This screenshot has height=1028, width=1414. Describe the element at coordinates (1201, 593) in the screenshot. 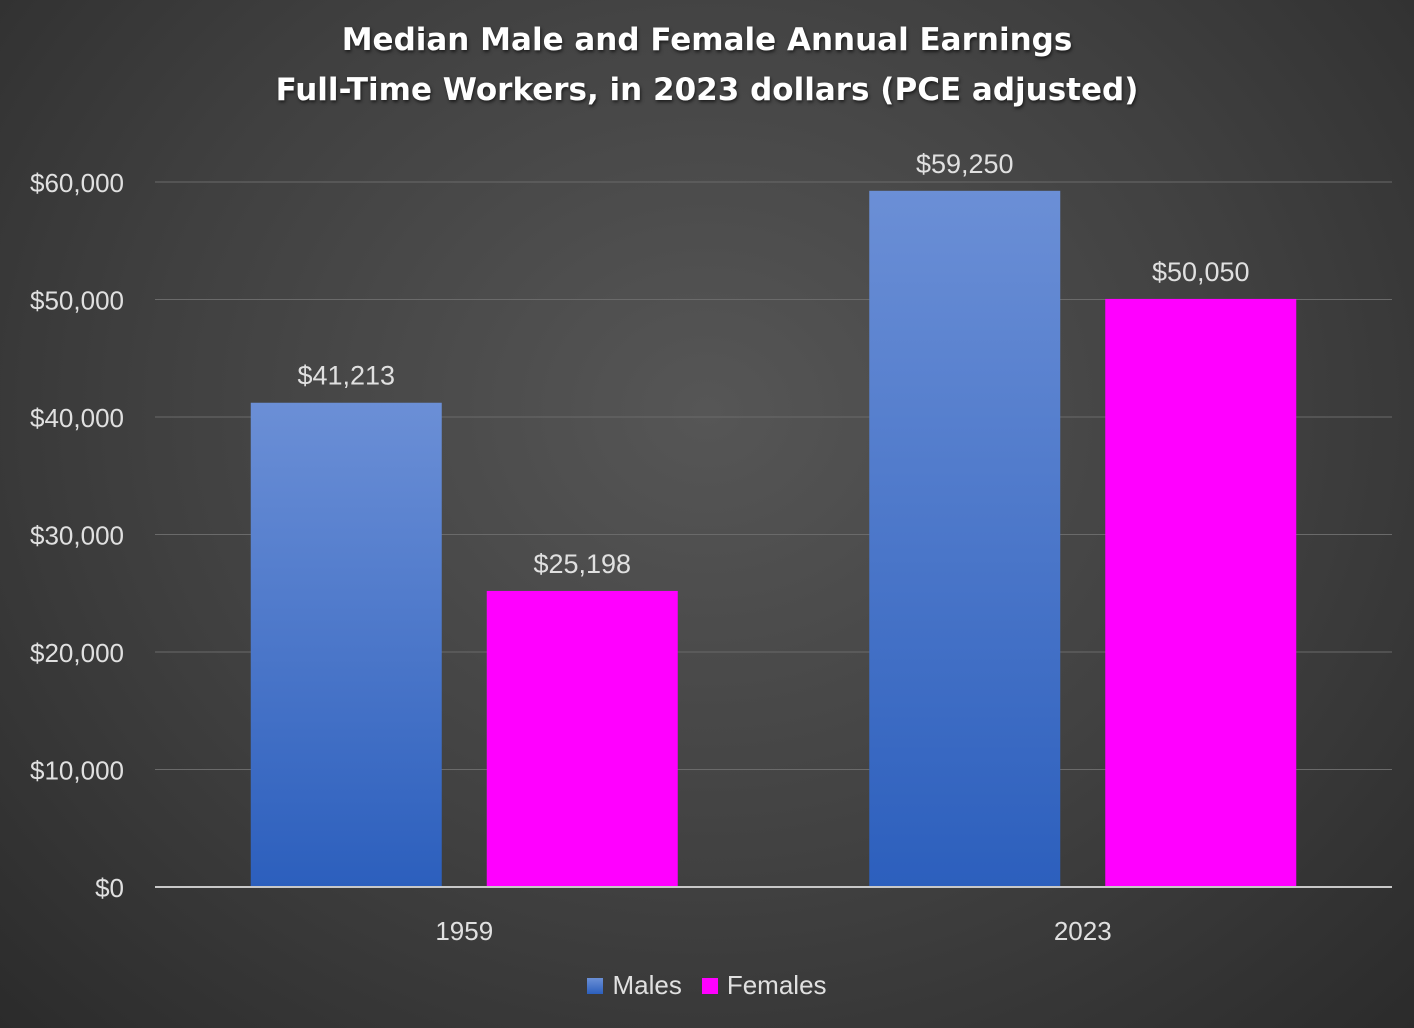

I see `bar-females-2023` at that location.